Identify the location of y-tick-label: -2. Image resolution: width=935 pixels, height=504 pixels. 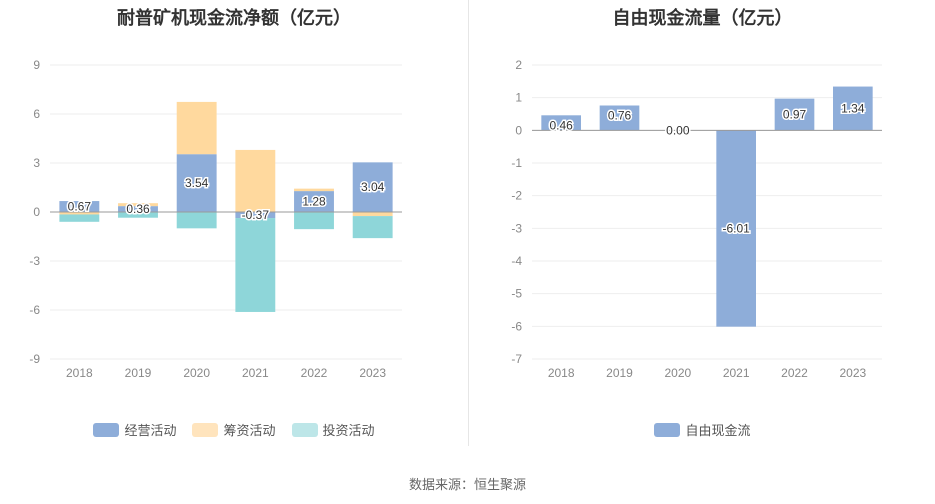
(516, 196).